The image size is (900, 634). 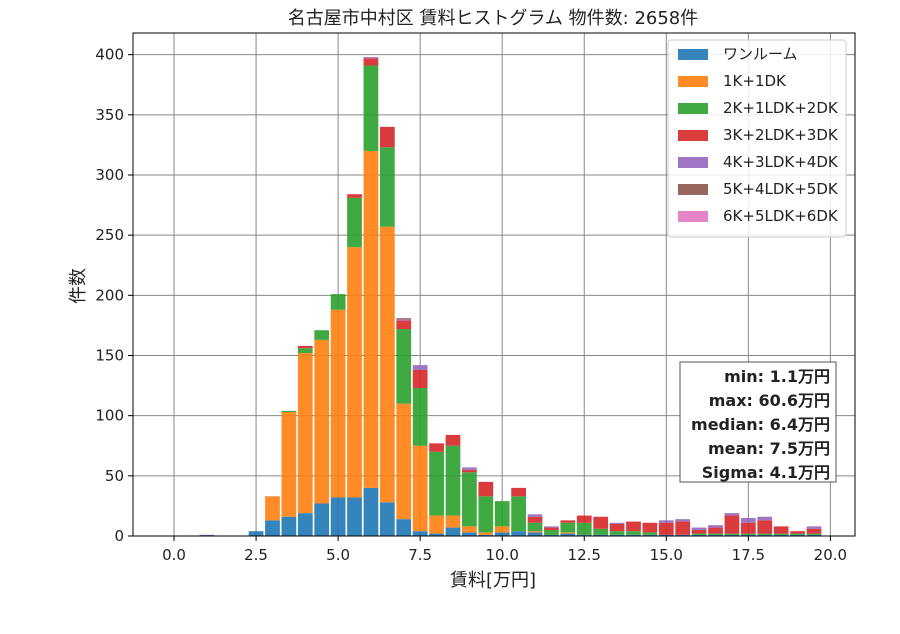 I want to click on legend-label: 6K+5LDK+6DK, so click(x=781, y=216).